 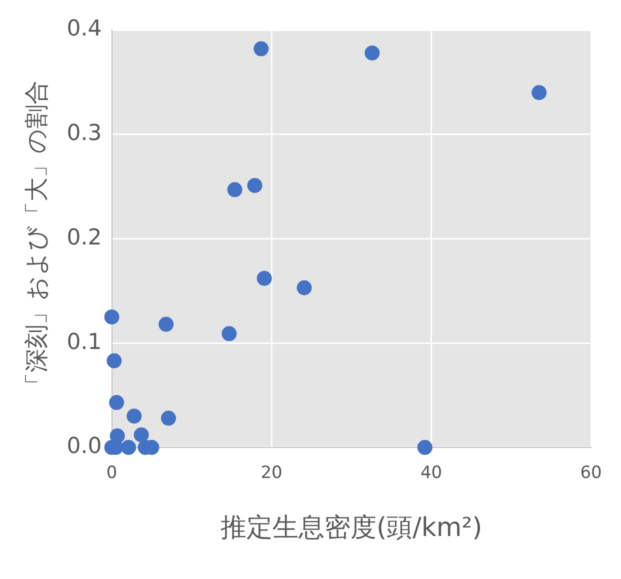 What do you see at coordinates (351, 528) in the screenshot?
I see `x-axis-title: 推定生息密度(頭/km²)` at bounding box center [351, 528].